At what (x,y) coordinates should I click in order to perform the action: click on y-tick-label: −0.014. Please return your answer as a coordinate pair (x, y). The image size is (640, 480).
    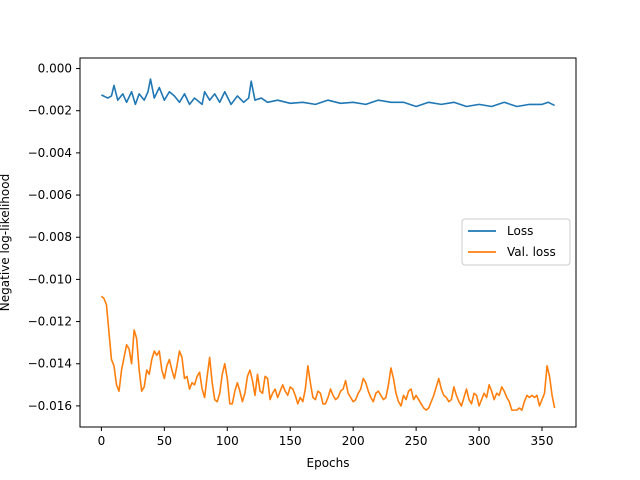
    Looking at the image, I should click on (50, 364).